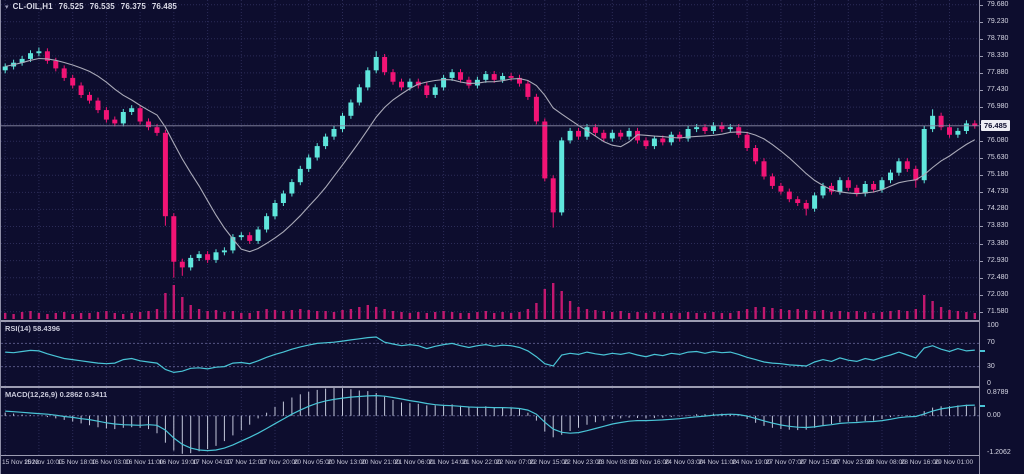 The width and height of the screenshot is (1024, 474). Describe the element at coordinates (998, 392) in the screenshot. I see `macd-axis-label: 0.8789` at that location.